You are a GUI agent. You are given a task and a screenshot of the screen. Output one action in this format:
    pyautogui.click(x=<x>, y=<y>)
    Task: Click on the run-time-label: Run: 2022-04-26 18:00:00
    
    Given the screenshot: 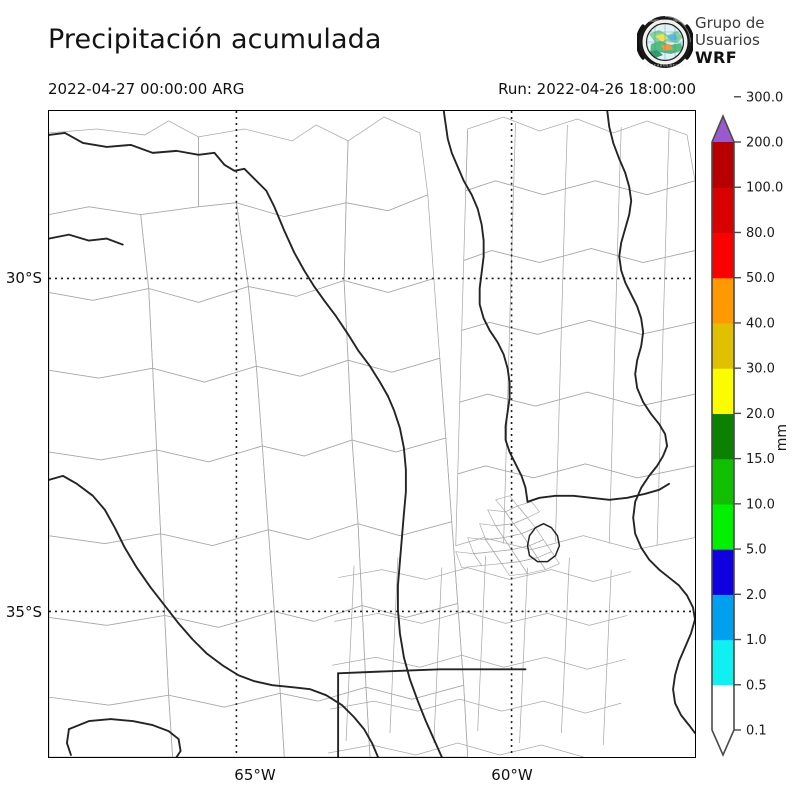 What is the action you would take?
    pyautogui.click(x=597, y=89)
    